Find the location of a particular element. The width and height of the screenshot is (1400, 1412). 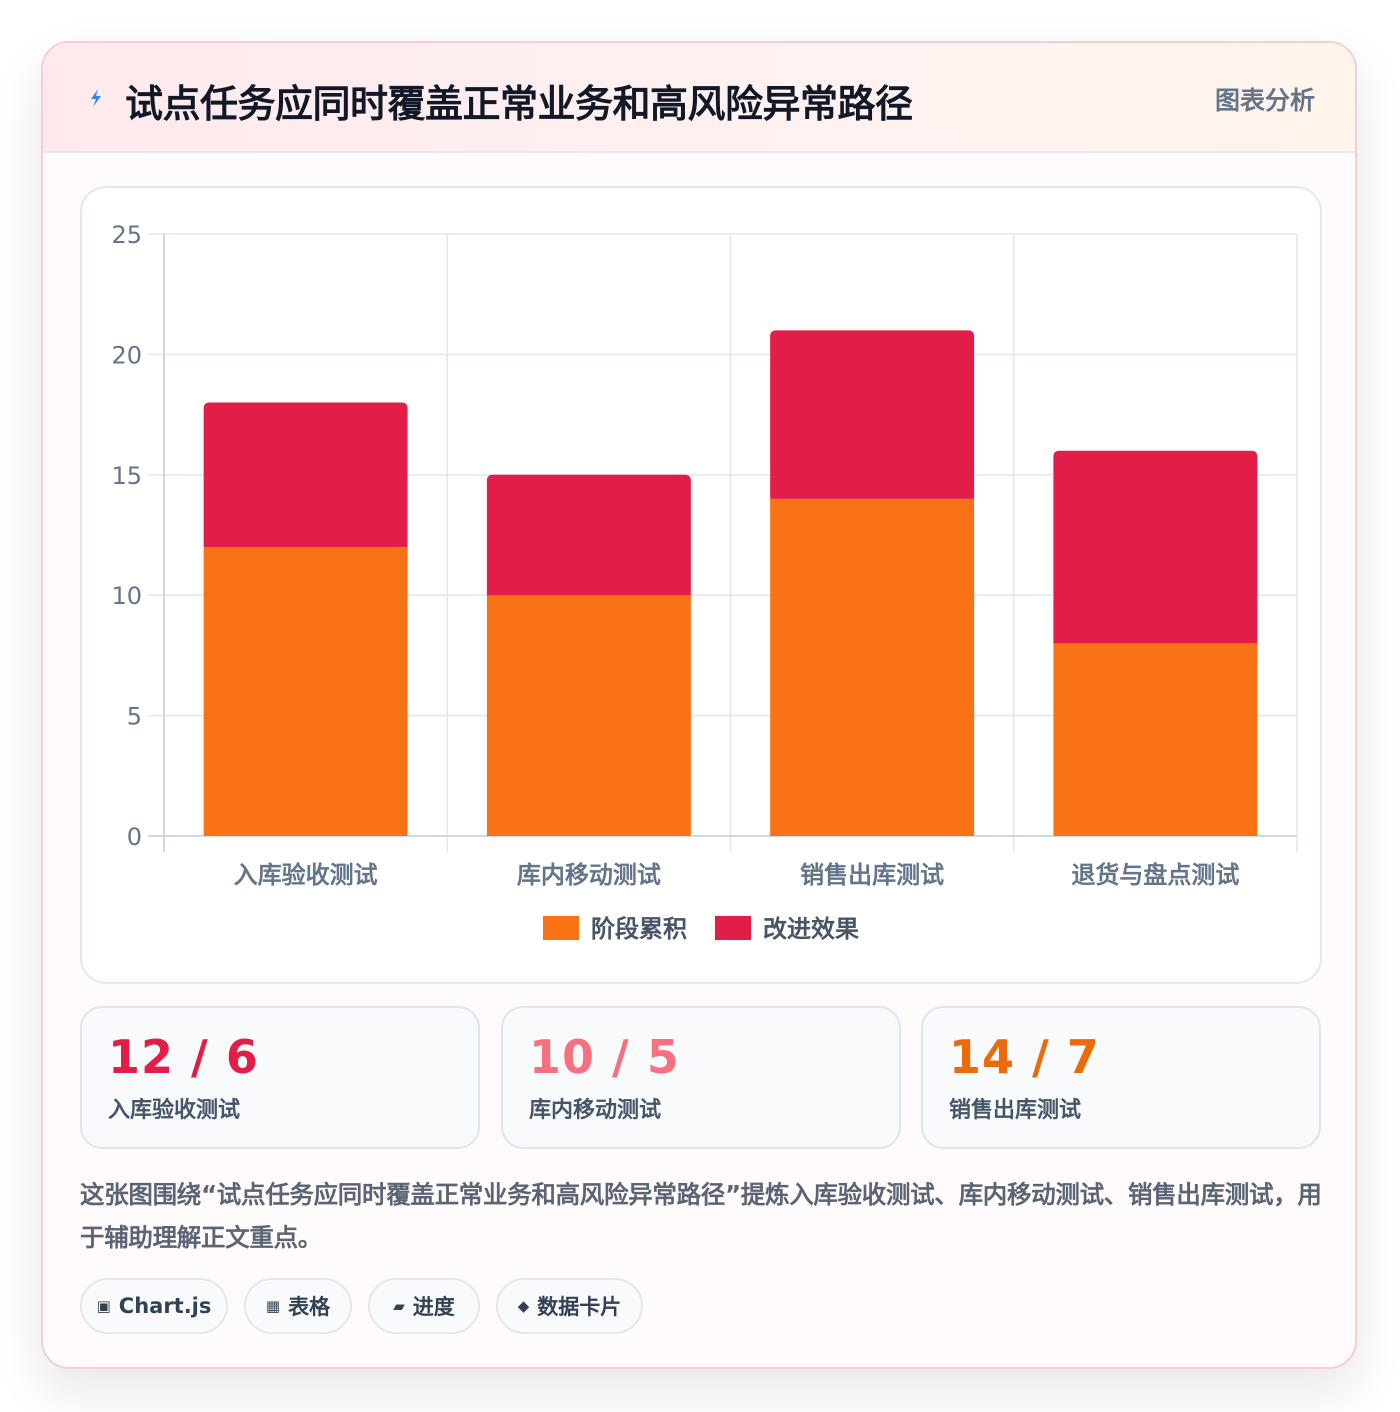

tag-table: ▦ 表格 is located at coordinates (298, 1306).